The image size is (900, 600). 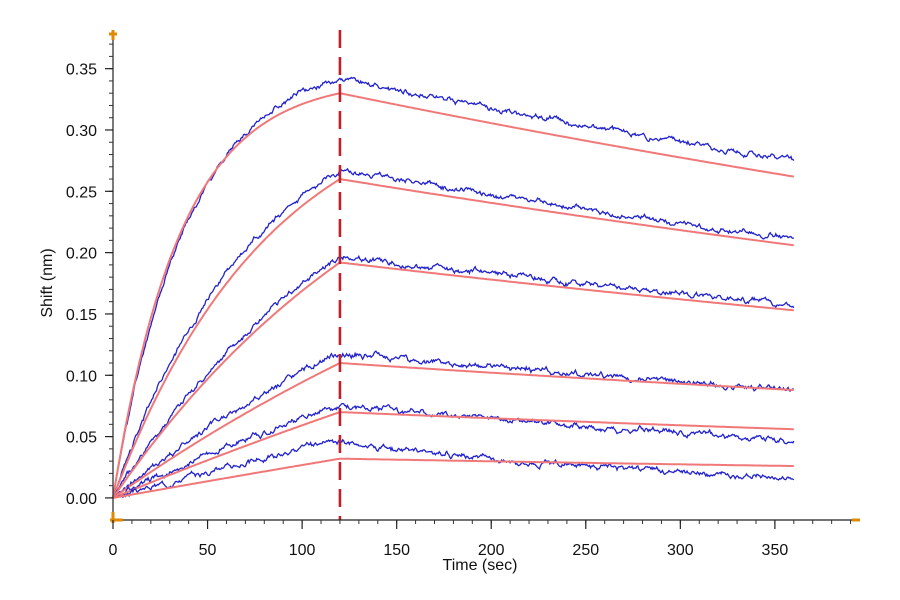 I want to click on y-tick-label: 0.25, so click(x=81, y=192).